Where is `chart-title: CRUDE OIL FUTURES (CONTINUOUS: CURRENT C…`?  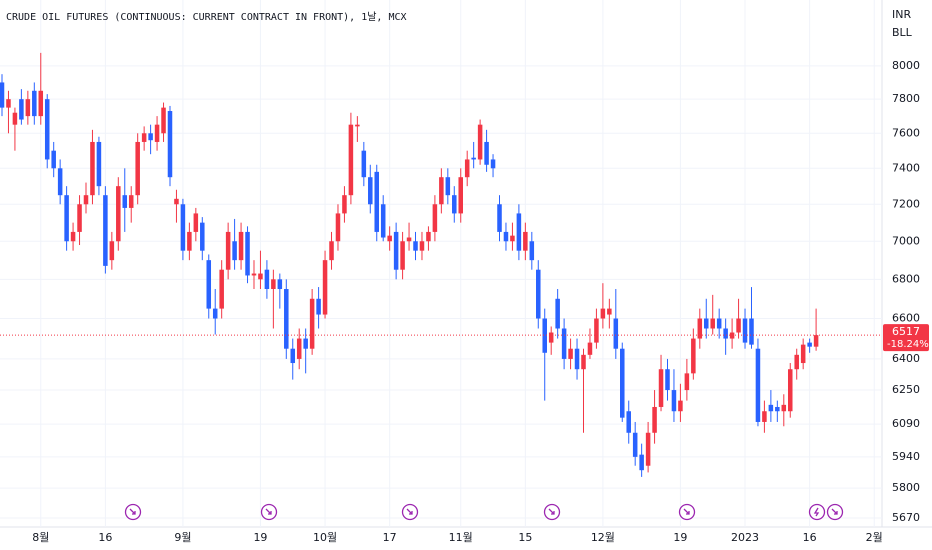 chart-title: CRUDE OIL FUTURES (CONTINUOUS: CURRENT C… is located at coordinates (206, 17).